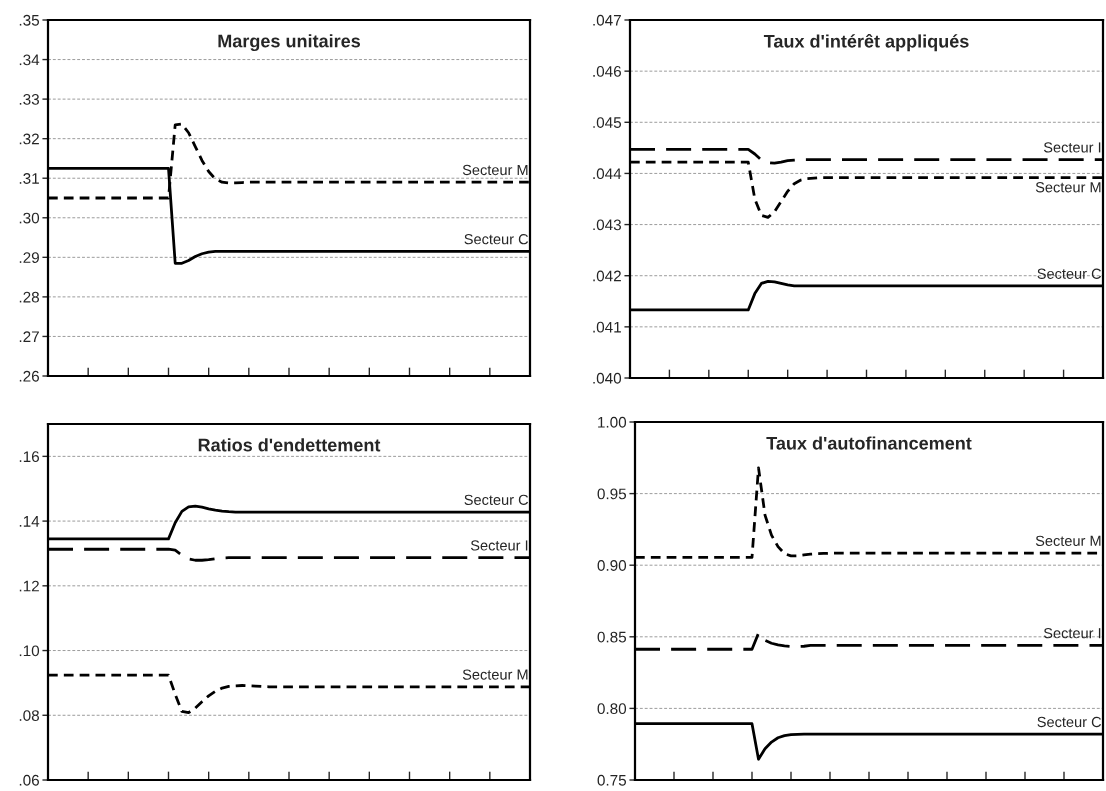  I want to click on y-tick-label: .045, so click(607, 122).